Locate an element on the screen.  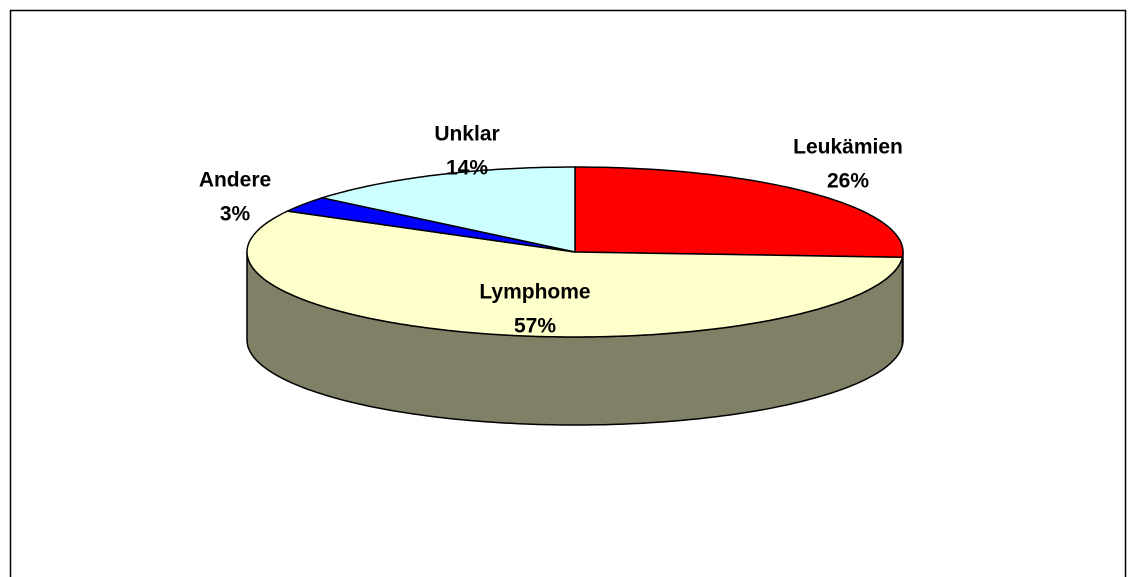
label-name: Lymphome is located at coordinates (534, 292).